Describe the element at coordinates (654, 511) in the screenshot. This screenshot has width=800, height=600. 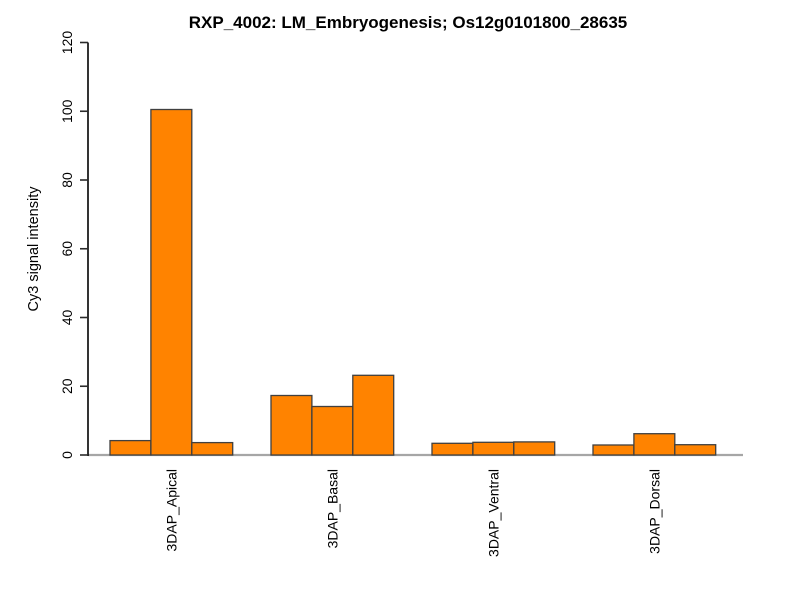
I see `x-axis-label: 3DAP_Dorsal` at that location.